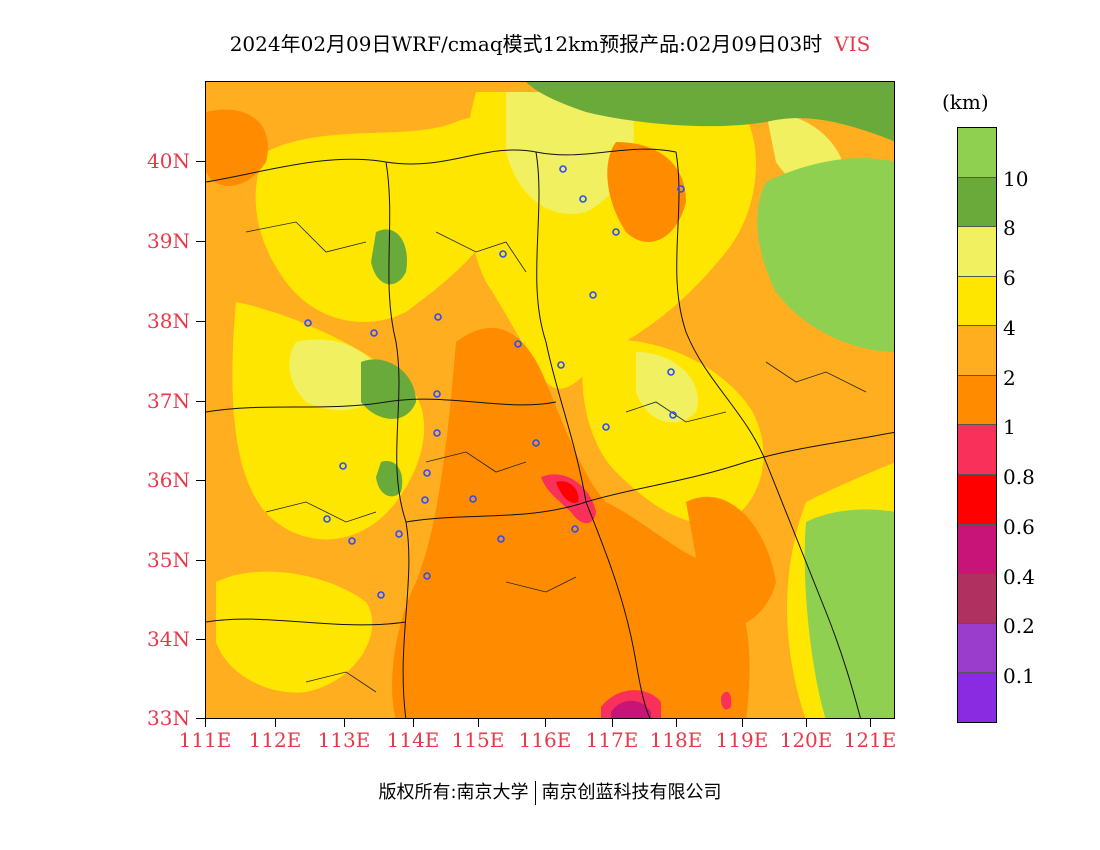 The height and width of the screenshot is (850, 1100). What do you see at coordinates (275, 740) in the screenshot?
I see `lon-label-112: 112E` at bounding box center [275, 740].